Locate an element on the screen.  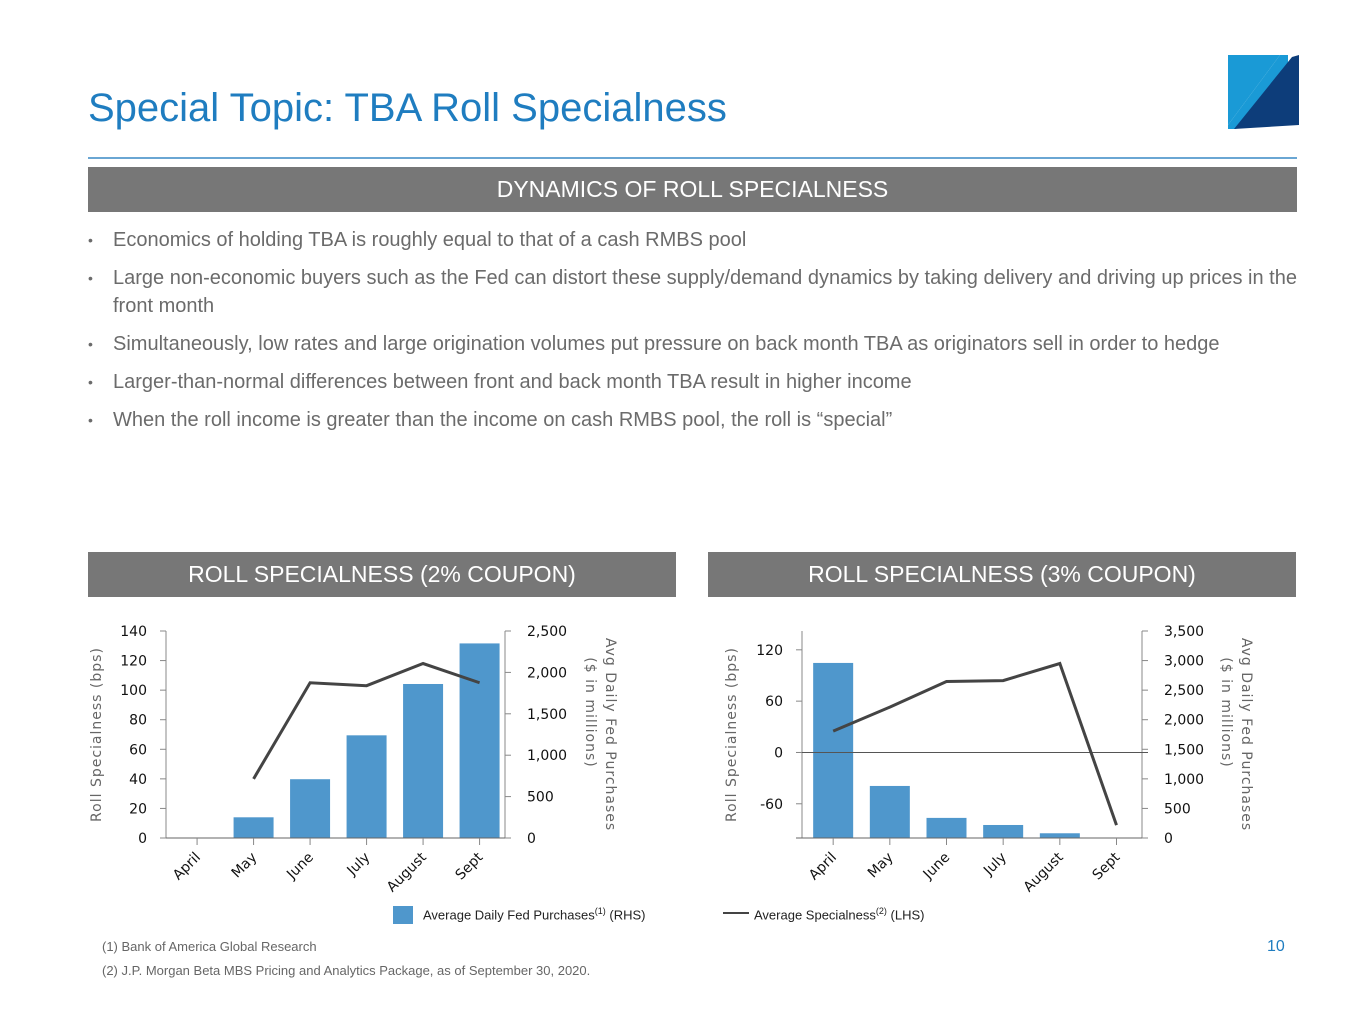
y2-tick-label: 3,500 is located at coordinates (1184, 632).